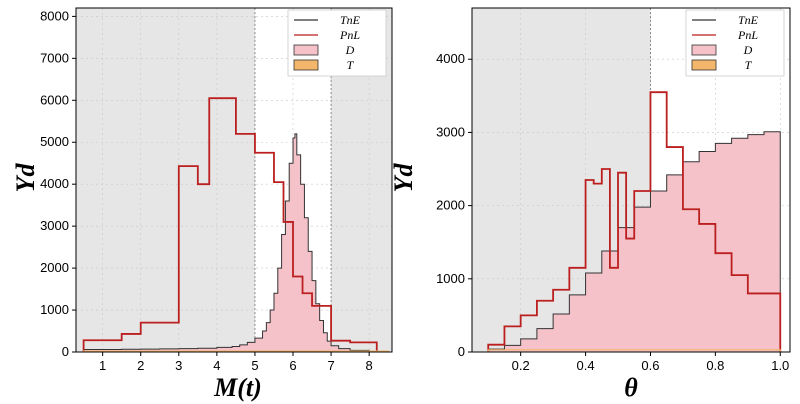  Describe the element at coordinates (450, 205) in the screenshot. I see `right-y-tick-label: 2000` at that location.